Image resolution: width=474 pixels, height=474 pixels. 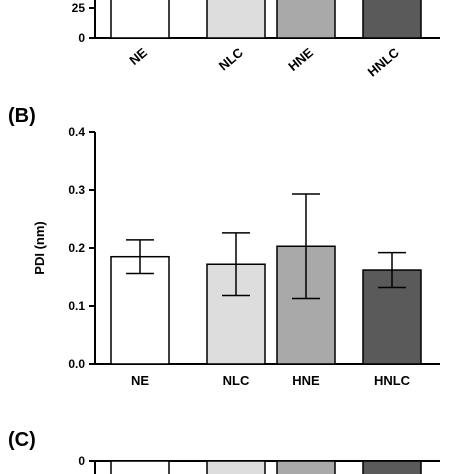 What do you see at coordinates (138, 56) in the screenshot?
I see `panel-a-category-label: NE` at bounding box center [138, 56].